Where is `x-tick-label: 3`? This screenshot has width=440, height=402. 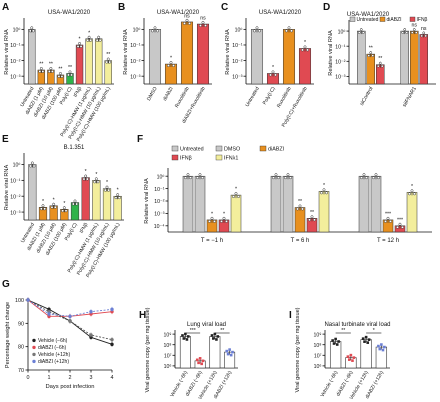 x-tick-label: 3 is located at coordinates (91, 378).